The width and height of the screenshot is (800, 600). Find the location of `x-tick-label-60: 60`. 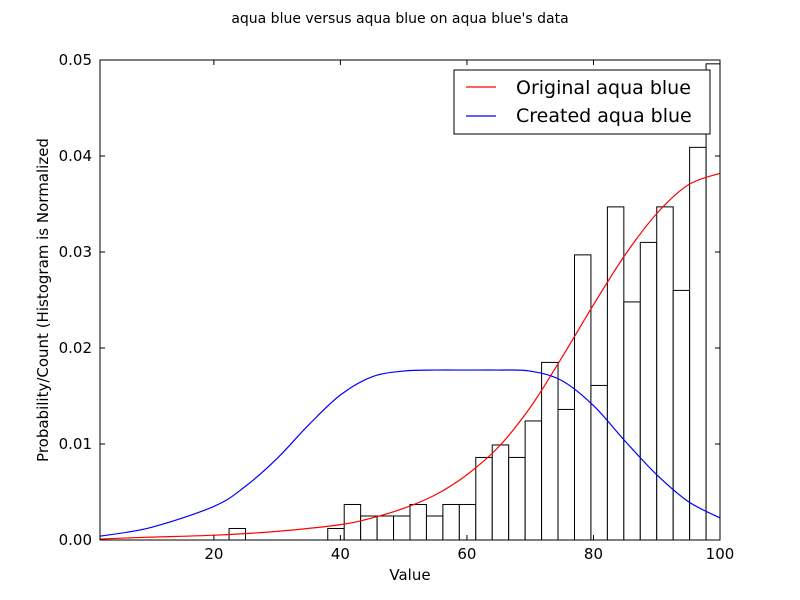

x-tick-label-60: 60 is located at coordinates (466, 554).